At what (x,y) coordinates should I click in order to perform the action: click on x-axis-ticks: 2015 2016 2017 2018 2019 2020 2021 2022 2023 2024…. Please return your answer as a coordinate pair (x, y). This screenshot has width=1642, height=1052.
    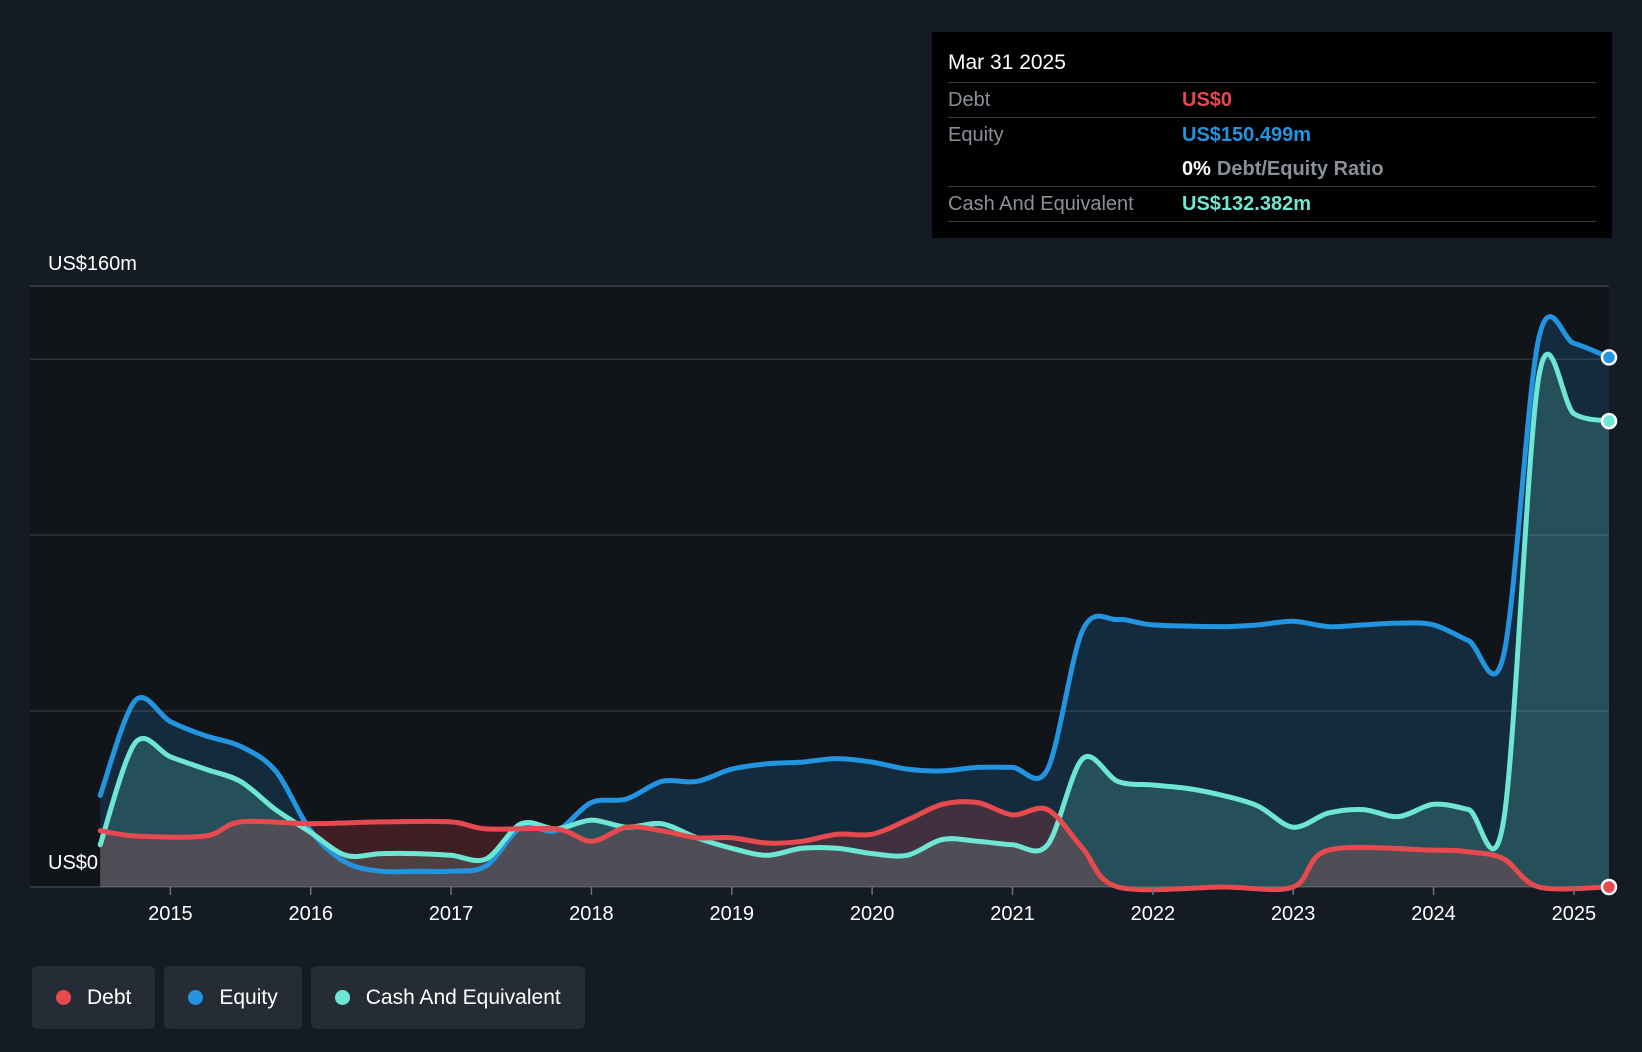
    Looking at the image, I should click on (872, 906).